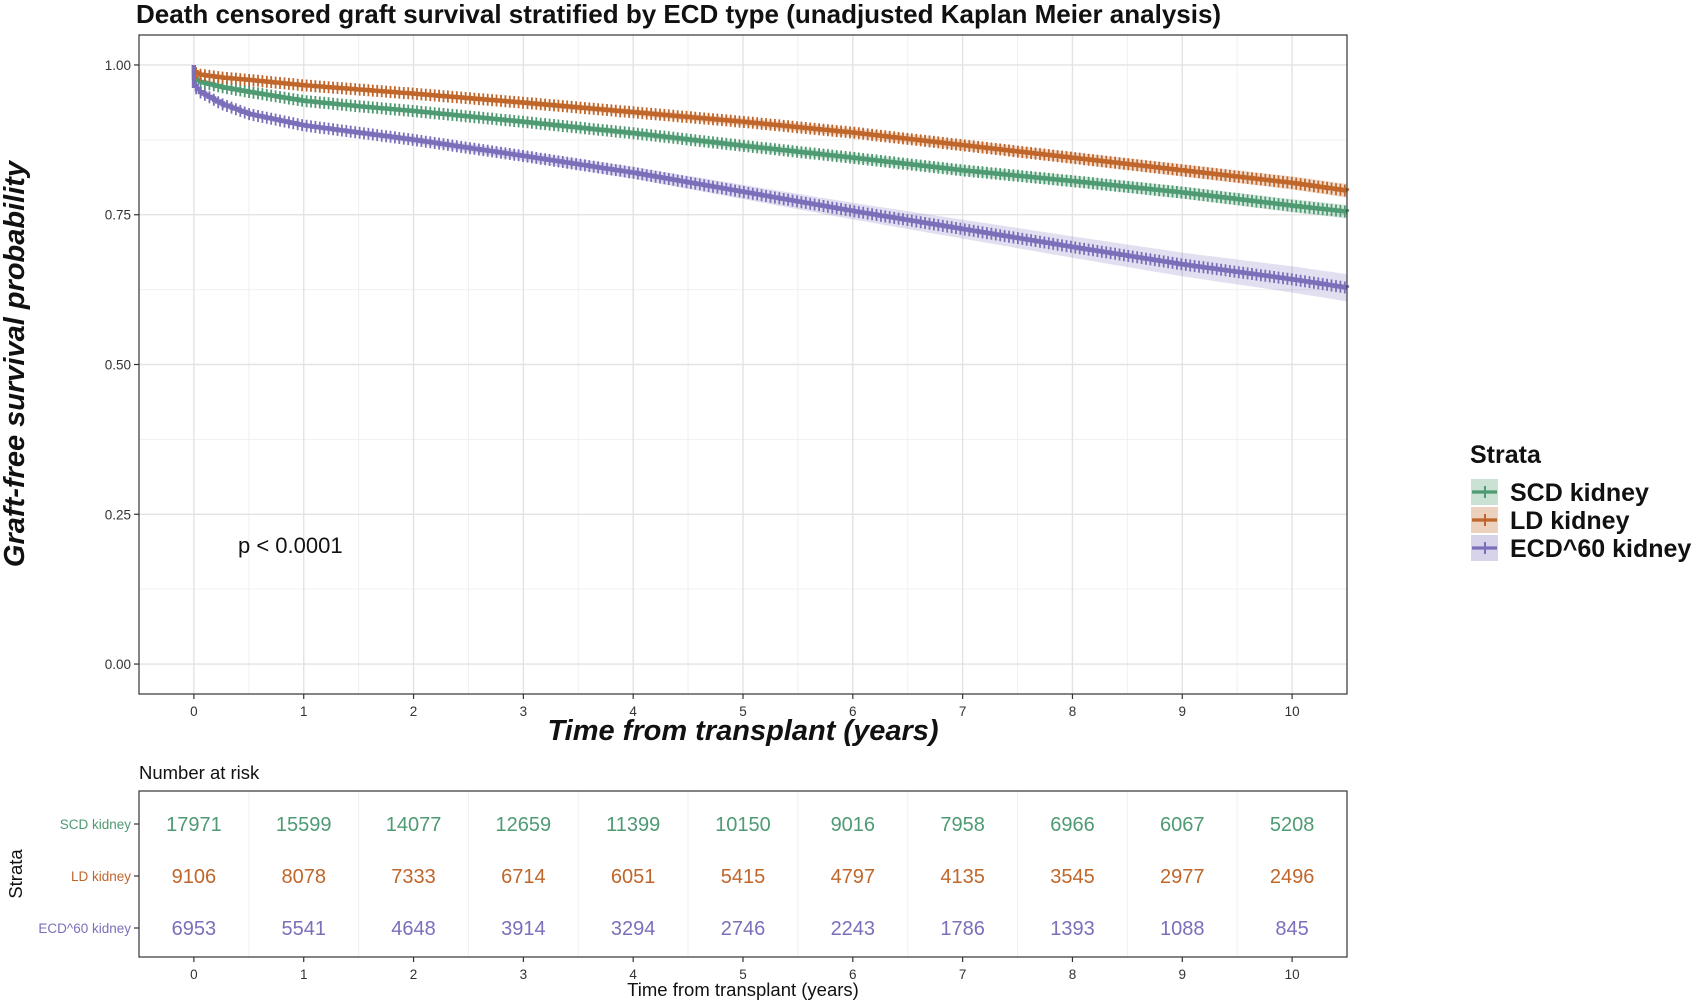 Image resolution: width=1699 pixels, height=1003 pixels. What do you see at coordinates (1292, 825) in the screenshot?
I see `risk-count: 5208` at bounding box center [1292, 825].